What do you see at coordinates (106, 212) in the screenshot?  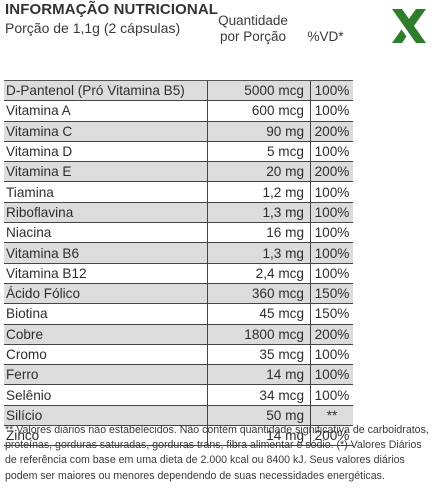 I see `nutrient-name: Riboflavina` at bounding box center [106, 212].